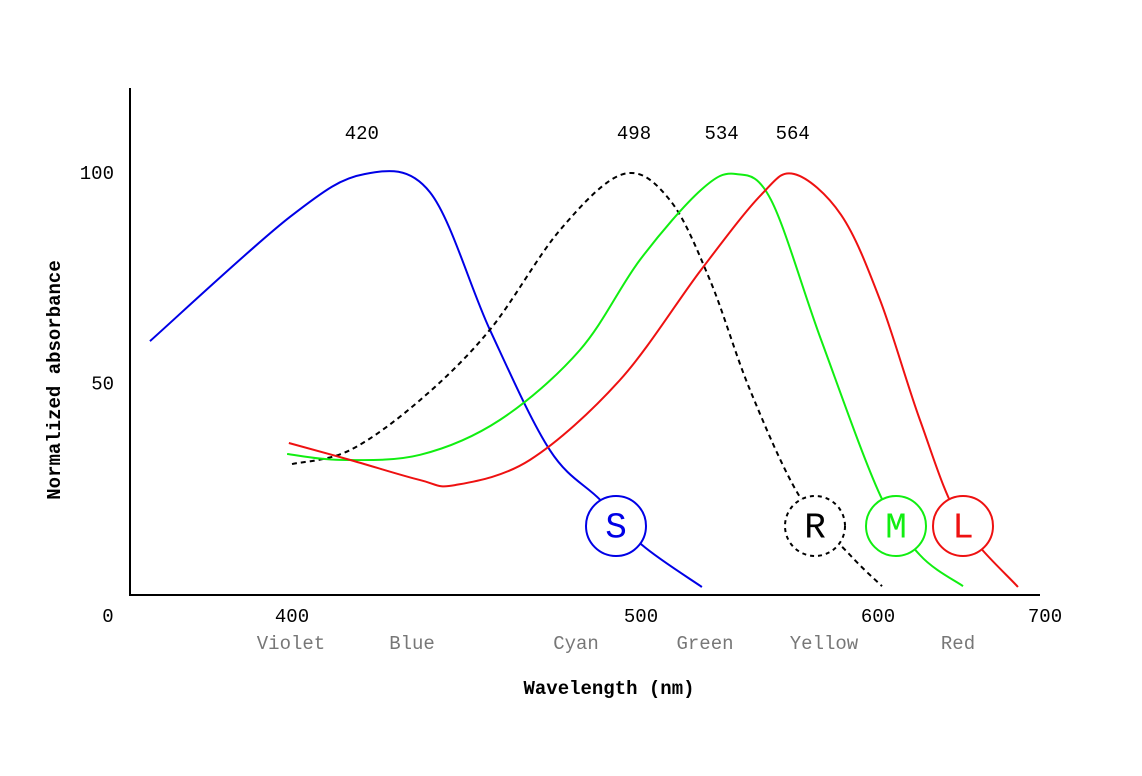 The image size is (1142, 776). I want to click on legend-label: R, so click(815, 528).